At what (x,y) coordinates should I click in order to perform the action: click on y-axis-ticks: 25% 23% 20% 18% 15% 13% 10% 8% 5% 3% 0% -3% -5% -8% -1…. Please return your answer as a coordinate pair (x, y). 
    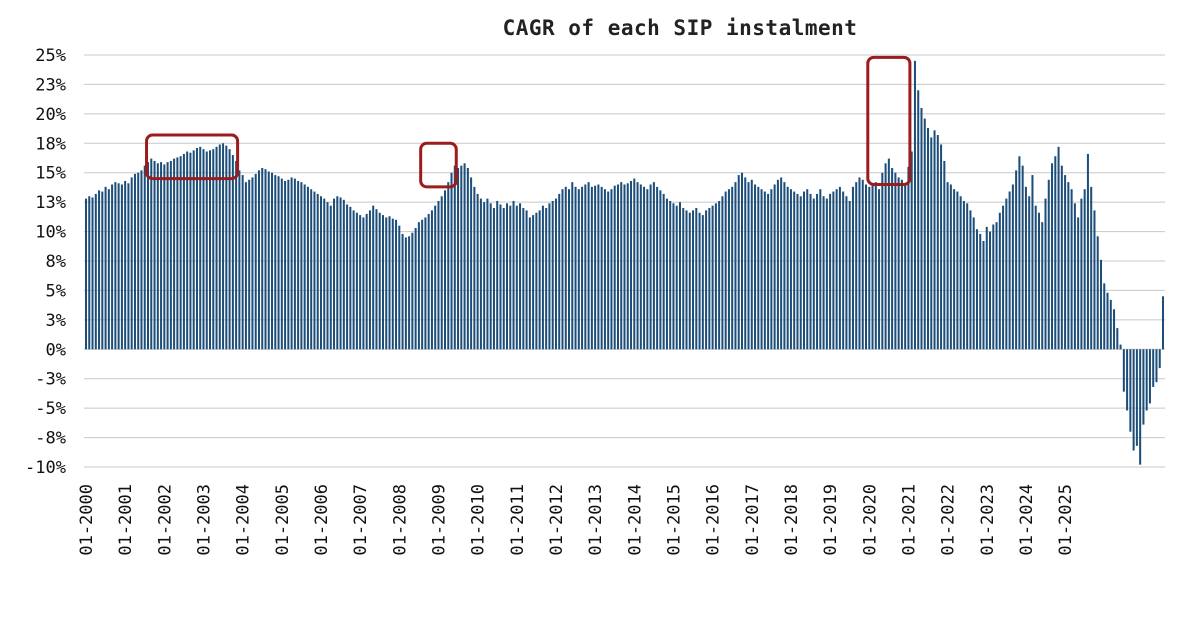
    Looking at the image, I should click on (45, 262).